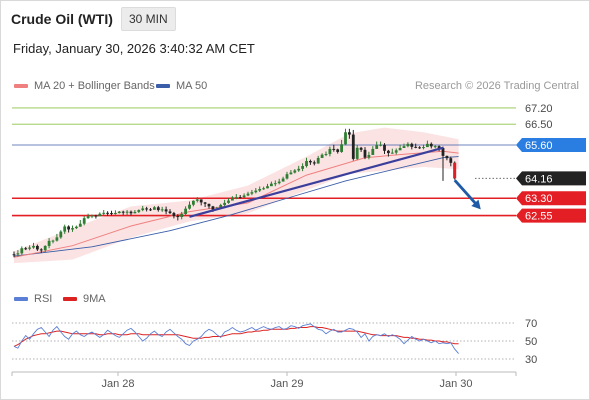 This screenshot has height=400, width=590. What do you see at coordinates (84, 299) in the screenshot?
I see `legend-ma9: 9MA` at bounding box center [84, 299].